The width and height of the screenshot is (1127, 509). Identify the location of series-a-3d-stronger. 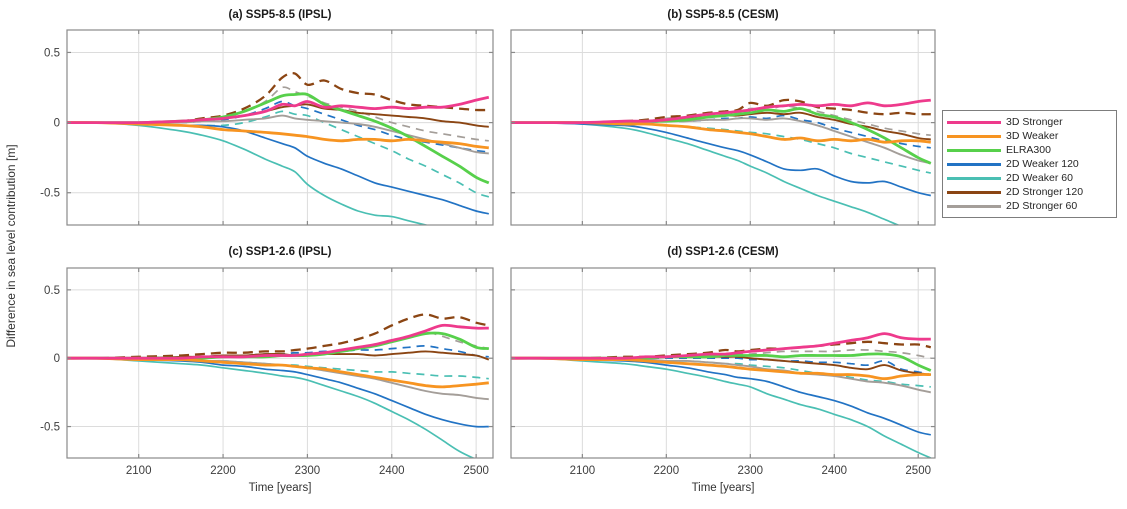
(278, 110).